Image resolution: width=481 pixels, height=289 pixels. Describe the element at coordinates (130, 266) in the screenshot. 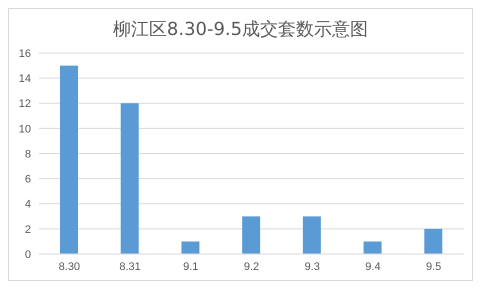

I see `x-tick-label: 8.31` at that location.